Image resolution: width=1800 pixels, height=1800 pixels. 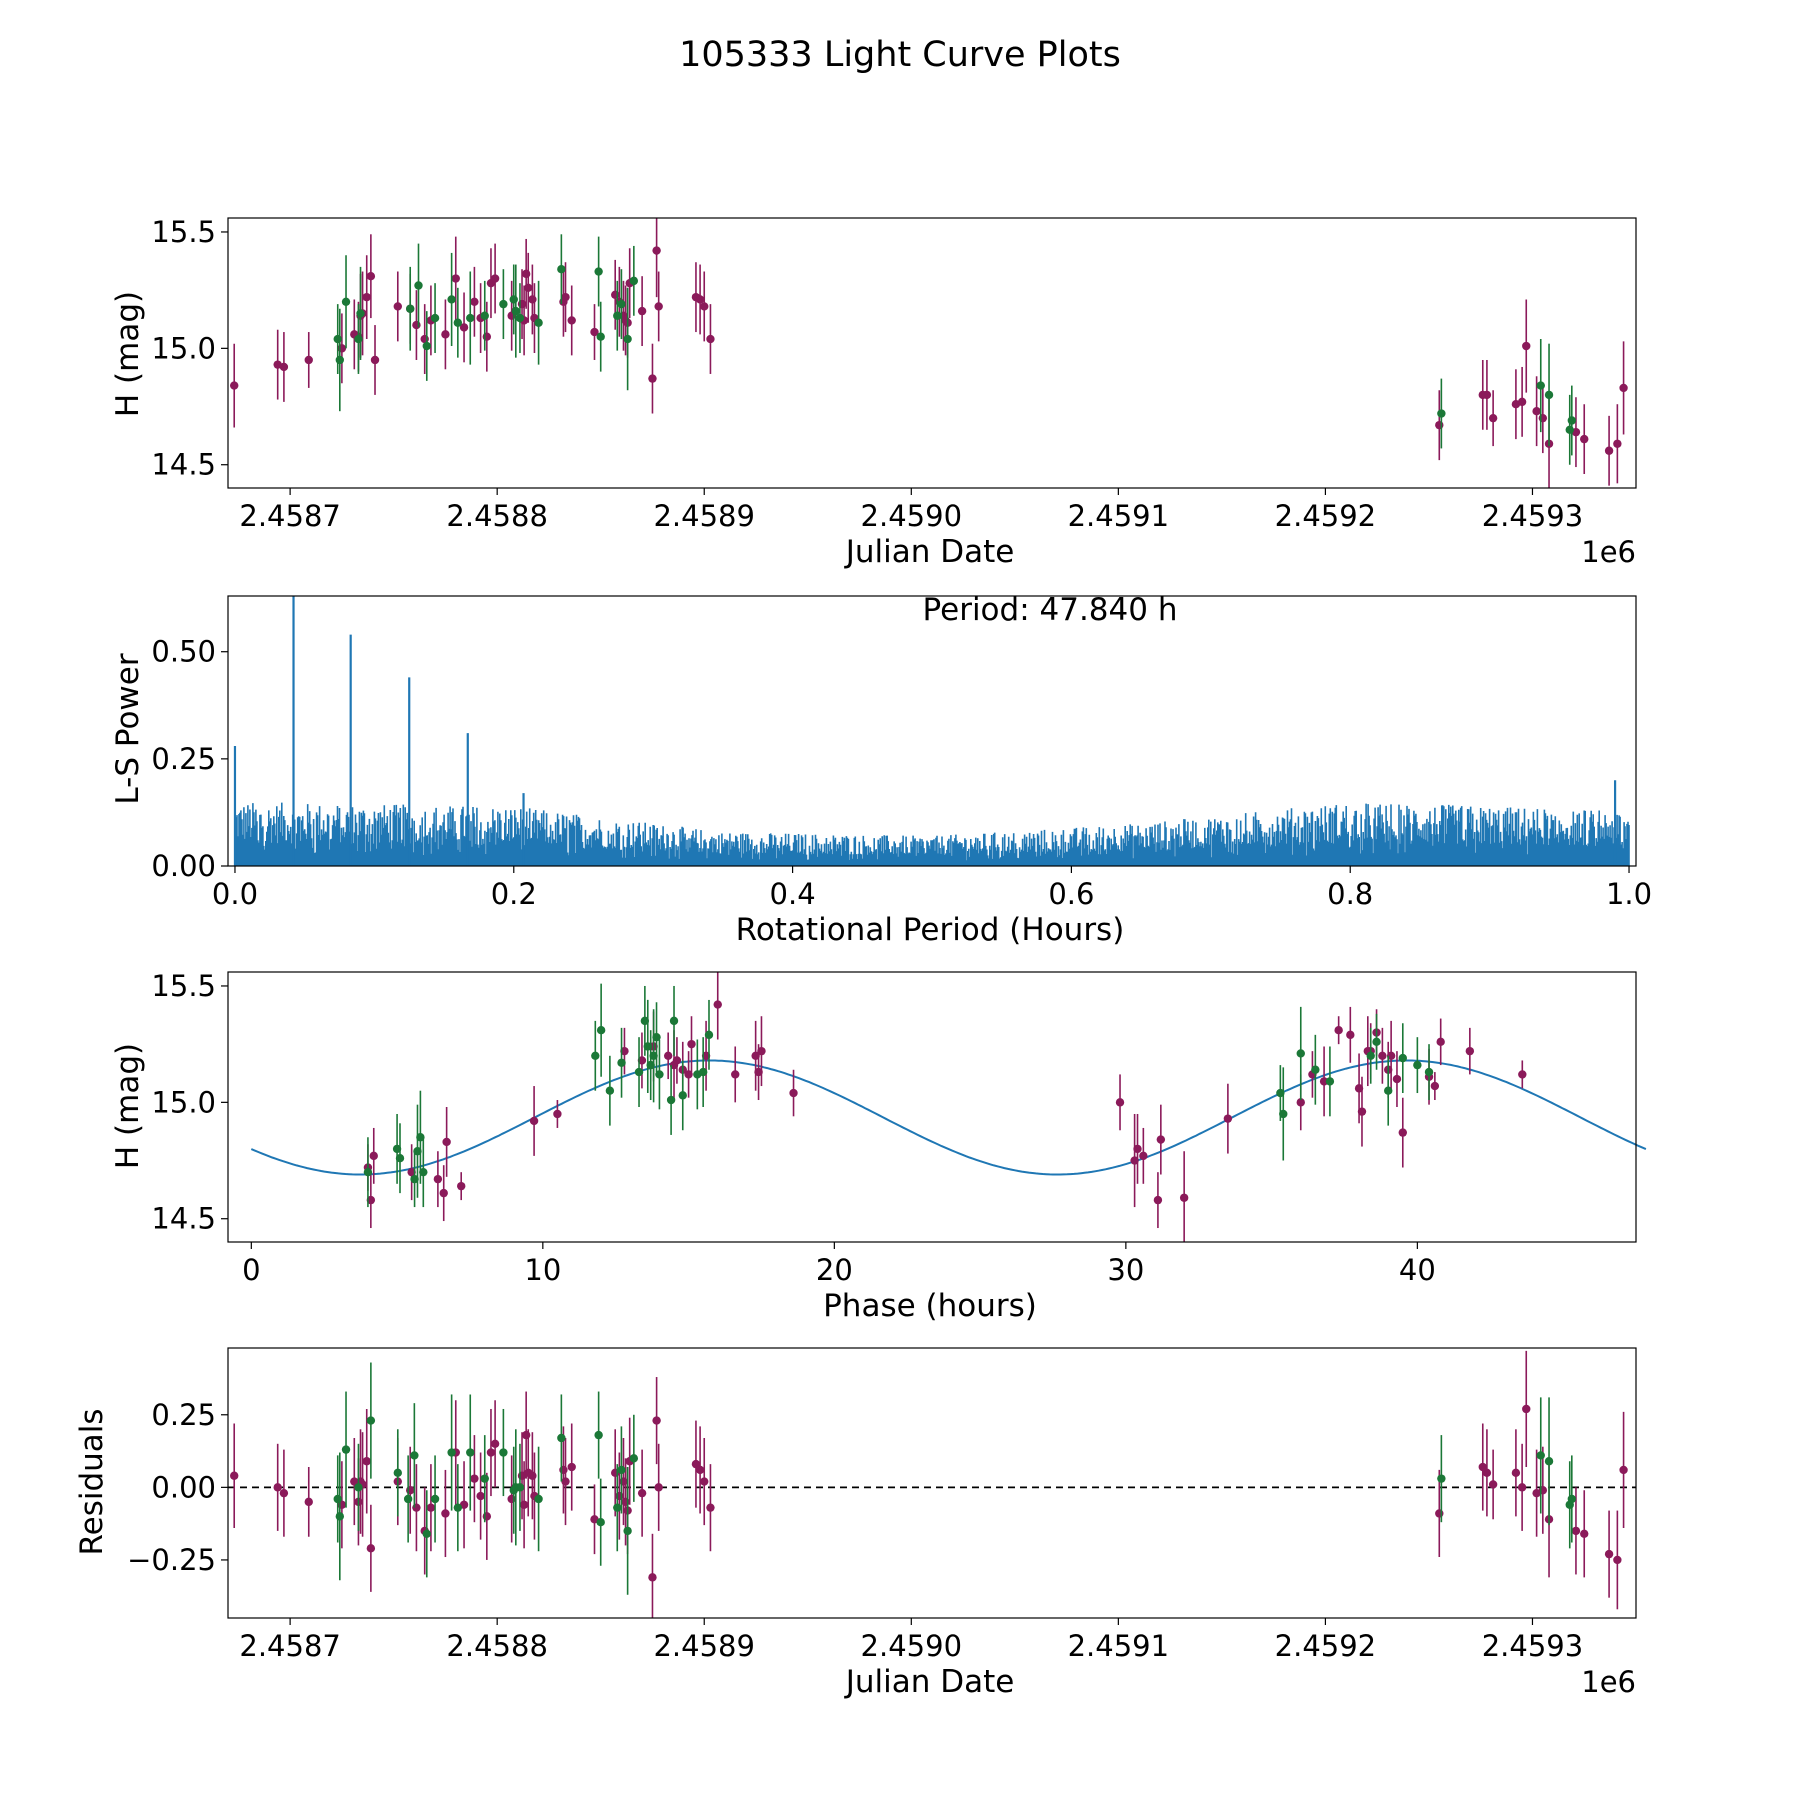 What do you see at coordinates (929, 552) in the screenshot?
I see `light-curve-xlabel: Julian Date` at bounding box center [929, 552].